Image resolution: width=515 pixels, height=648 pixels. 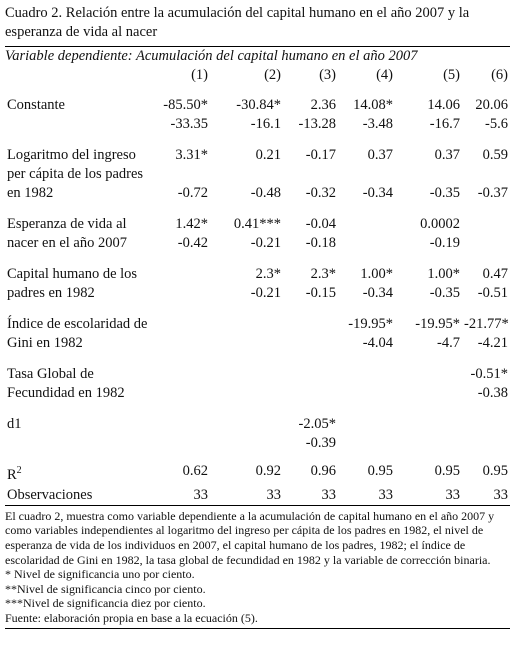 What do you see at coordinates (100, 574) in the screenshot?
I see `note-line: * Nivel de significancia uno por ciento.` at bounding box center [100, 574].